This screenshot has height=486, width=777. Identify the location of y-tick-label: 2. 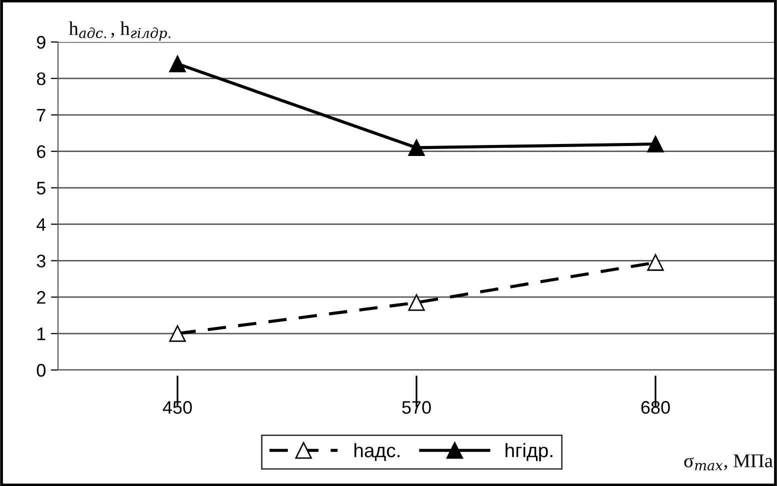
(41, 297).